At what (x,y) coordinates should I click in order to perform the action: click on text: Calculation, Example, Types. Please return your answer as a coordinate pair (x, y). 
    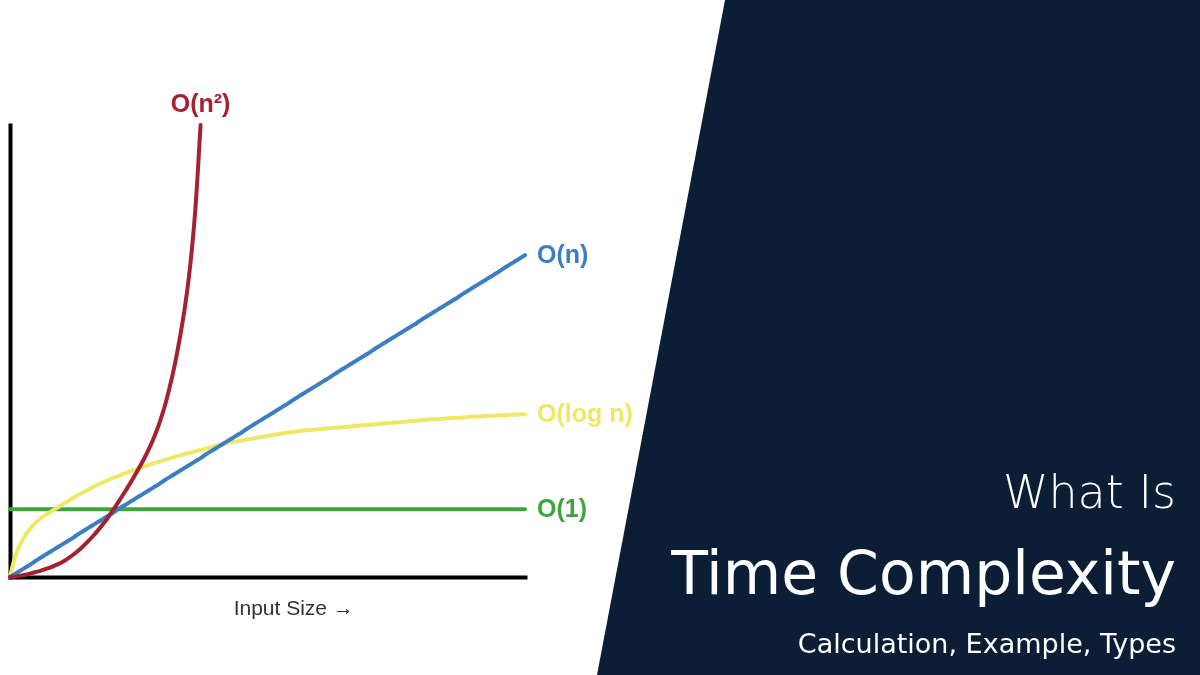
    Looking at the image, I should click on (986, 644).